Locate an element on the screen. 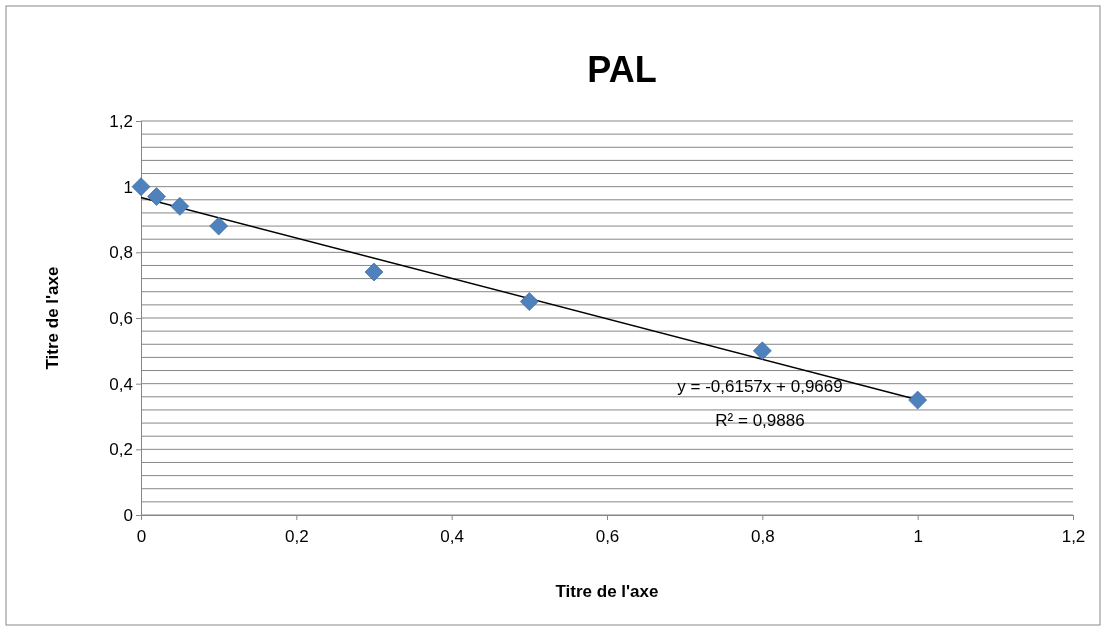  x-tick-label: 0,6 is located at coordinates (607, 536).